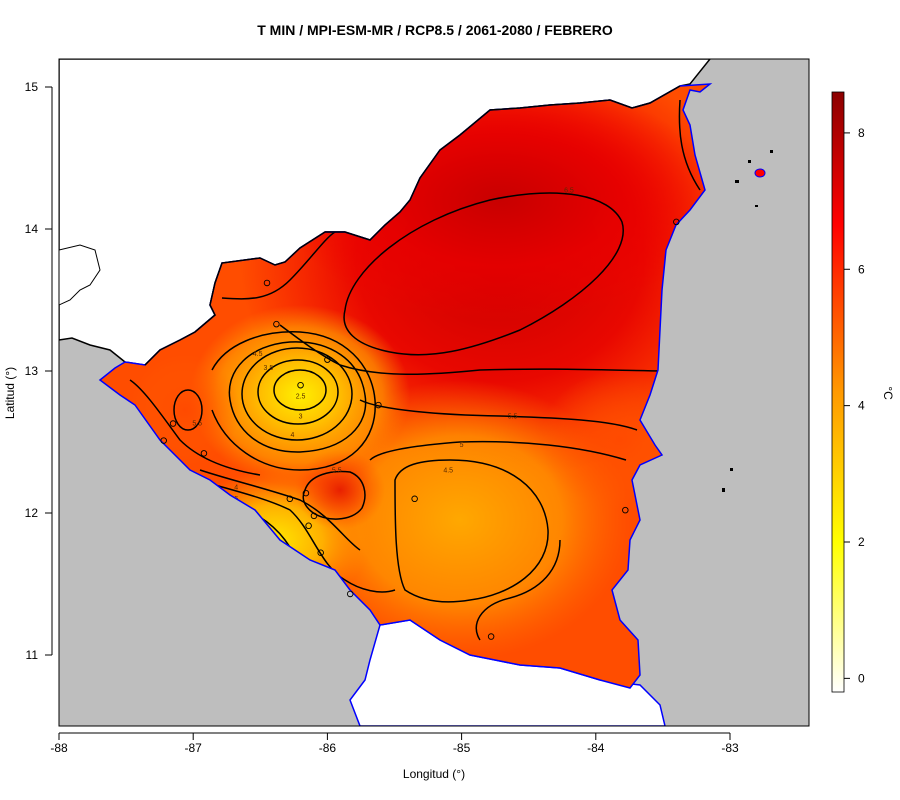  Describe the element at coordinates (59, 748) in the screenshot. I see `x-tick-label: -88` at that location.